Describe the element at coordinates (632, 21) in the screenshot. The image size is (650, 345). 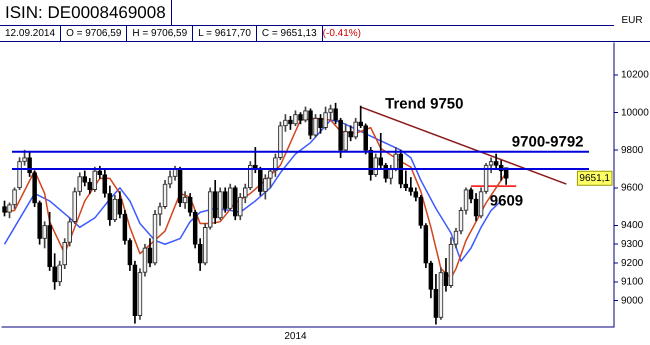
I see `y-axis-title: EUR` at that location.